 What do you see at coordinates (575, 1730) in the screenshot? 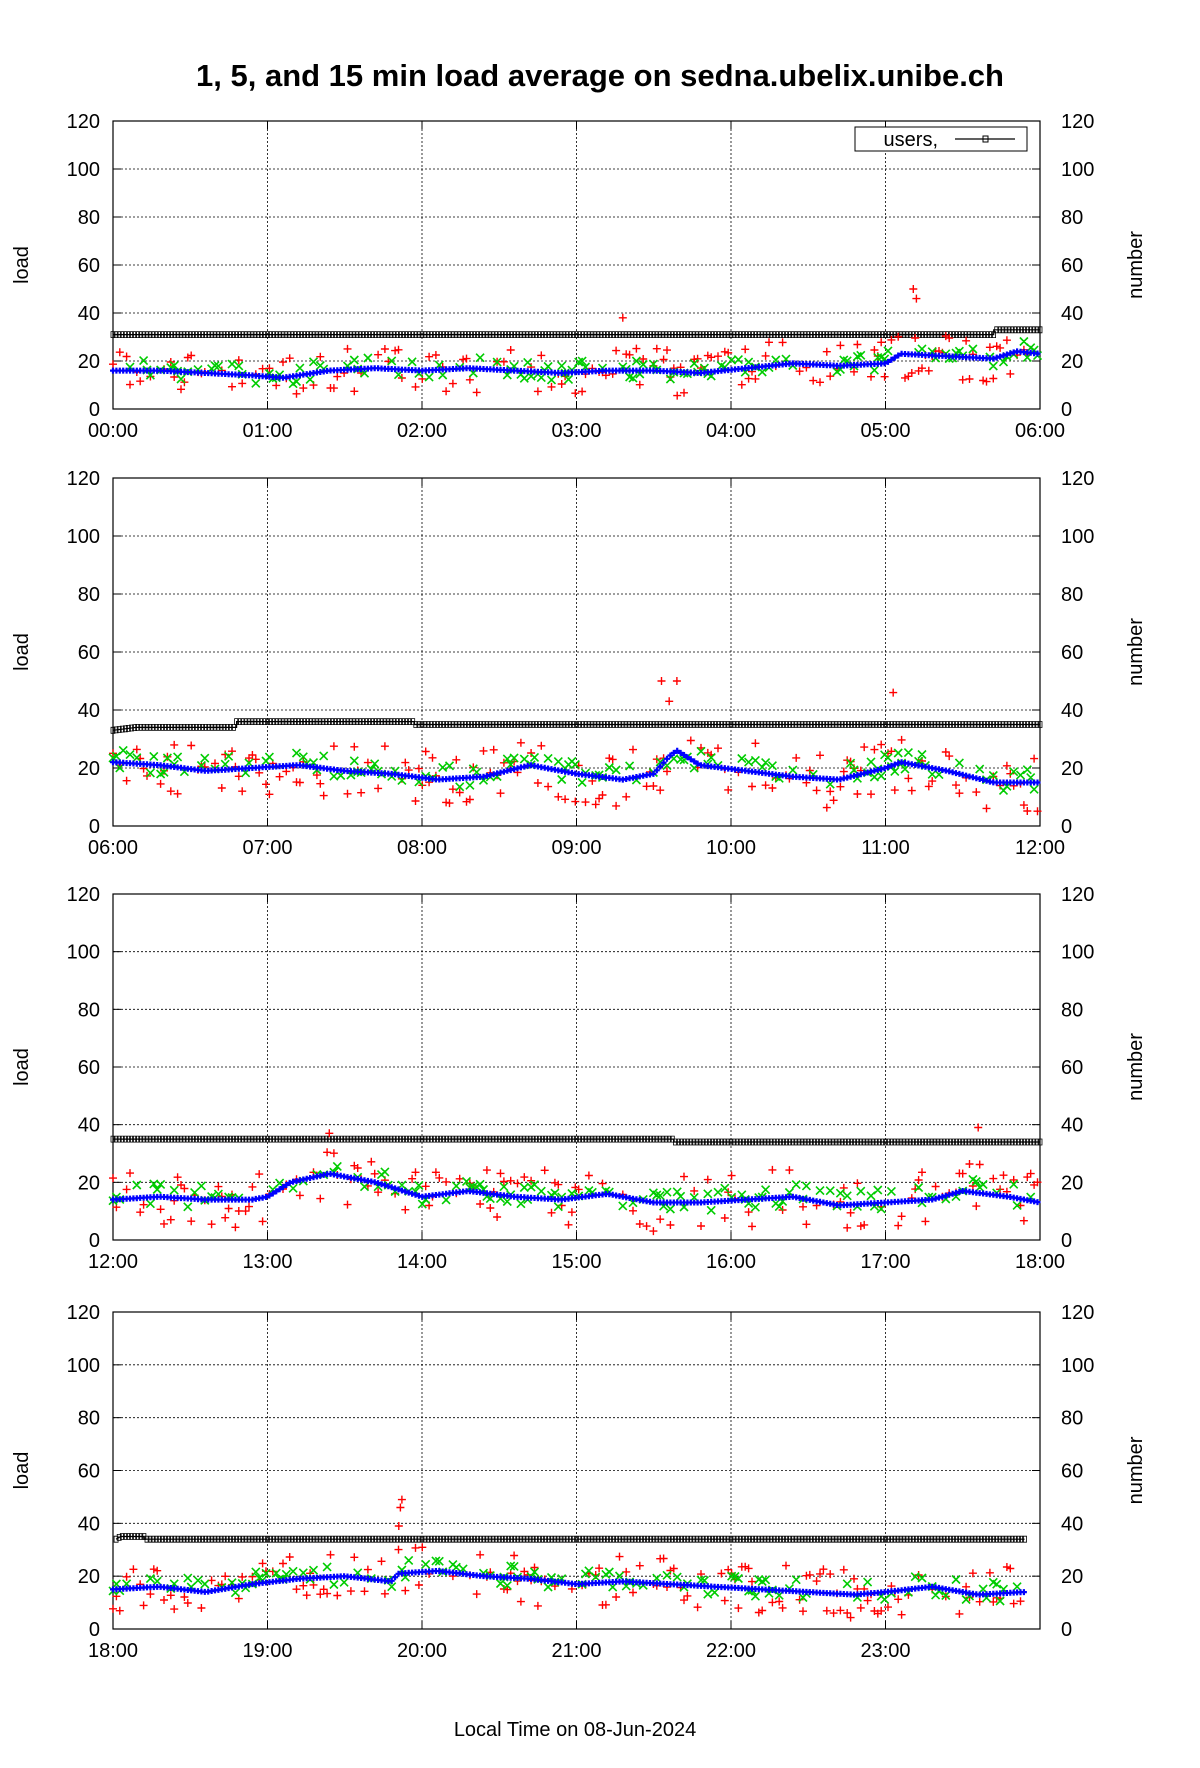
I see `x-axis-label: Local Time on 08-Jun-2024` at bounding box center [575, 1730].